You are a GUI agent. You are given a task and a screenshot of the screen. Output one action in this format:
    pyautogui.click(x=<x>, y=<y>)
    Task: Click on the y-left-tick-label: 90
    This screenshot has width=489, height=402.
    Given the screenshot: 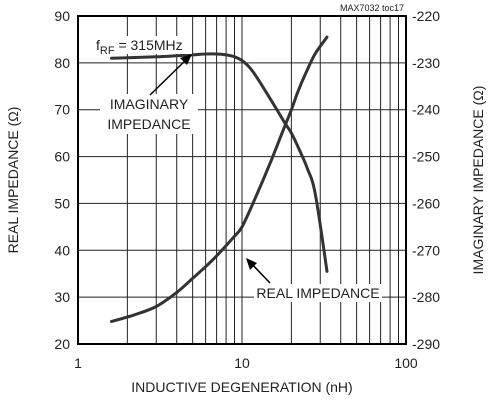 What is the action you would take?
    pyautogui.click(x=62, y=16)
    